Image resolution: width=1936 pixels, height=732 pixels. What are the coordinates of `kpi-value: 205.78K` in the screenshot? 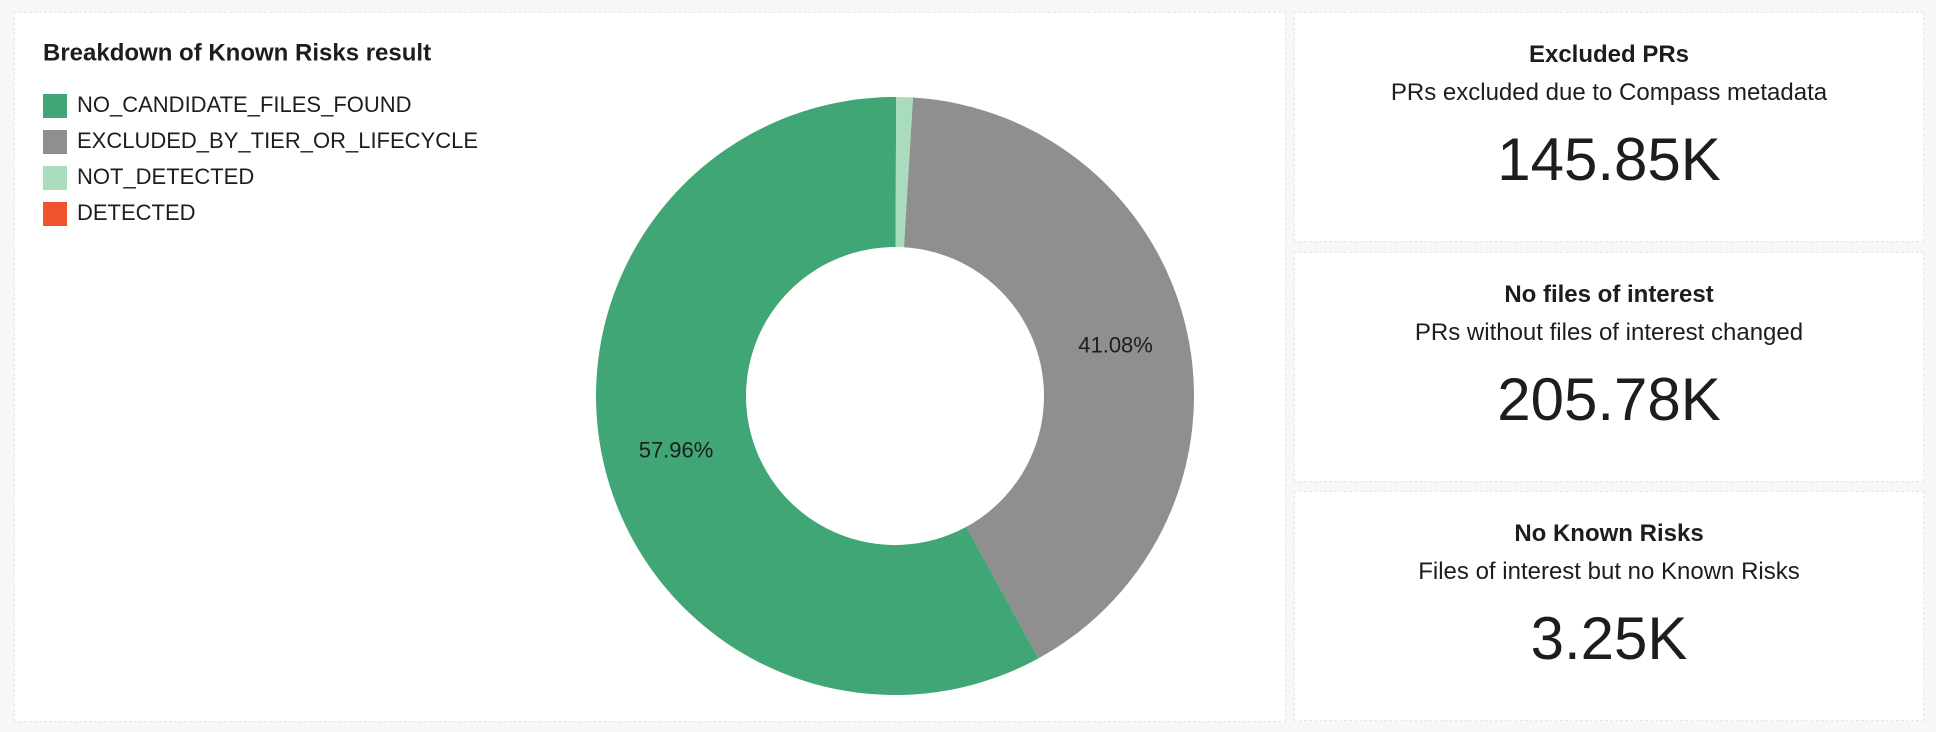 It's located at (1609, 399).